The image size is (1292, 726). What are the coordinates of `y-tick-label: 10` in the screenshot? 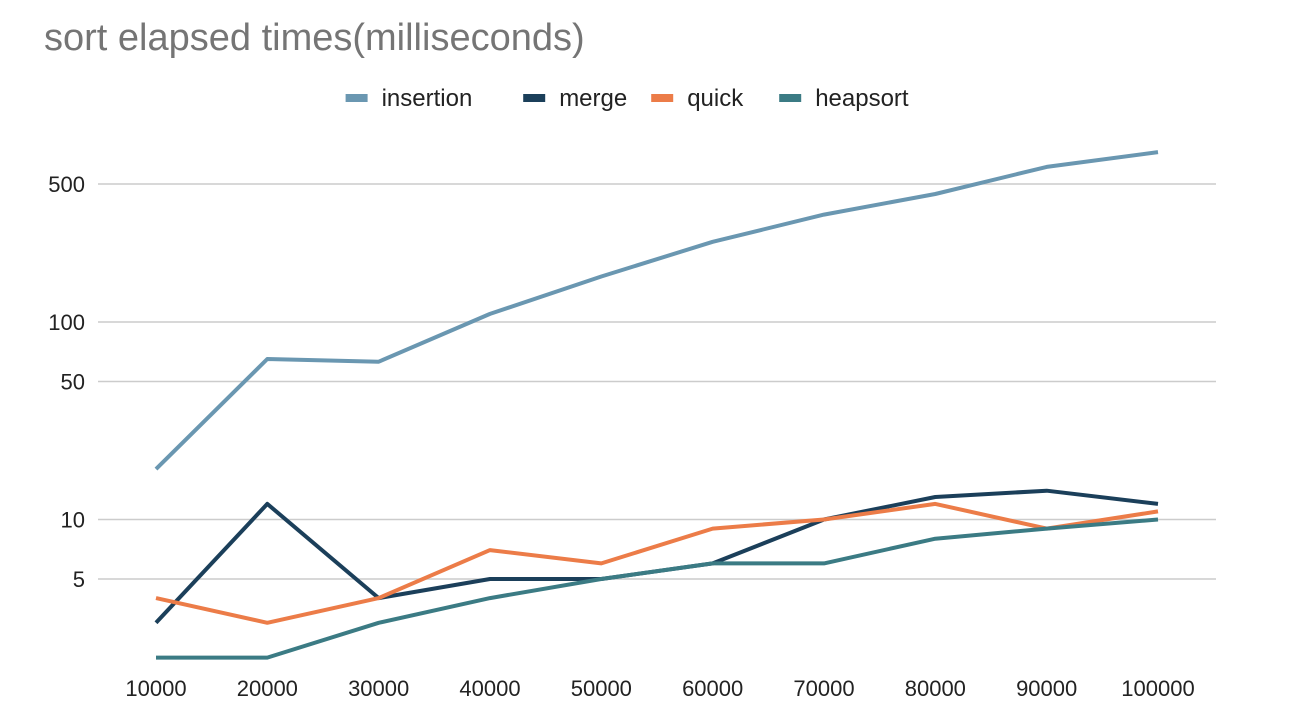 It's located at (73, 520).